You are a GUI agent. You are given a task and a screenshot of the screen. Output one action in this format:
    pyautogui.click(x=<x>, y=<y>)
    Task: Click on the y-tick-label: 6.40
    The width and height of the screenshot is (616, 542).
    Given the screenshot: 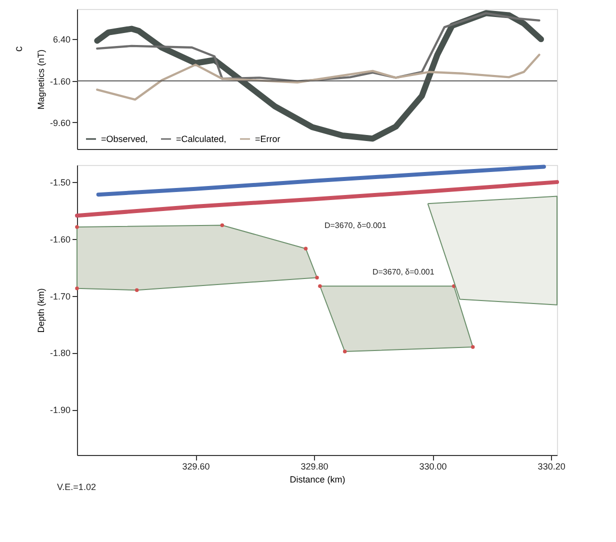 What is the action you would take?
    pyautogui.click(x=61, y=39)
    